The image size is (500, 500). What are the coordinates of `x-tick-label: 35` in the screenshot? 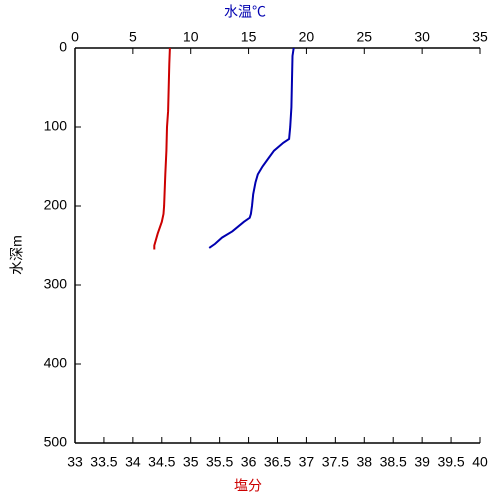 It's located at (191, 462).